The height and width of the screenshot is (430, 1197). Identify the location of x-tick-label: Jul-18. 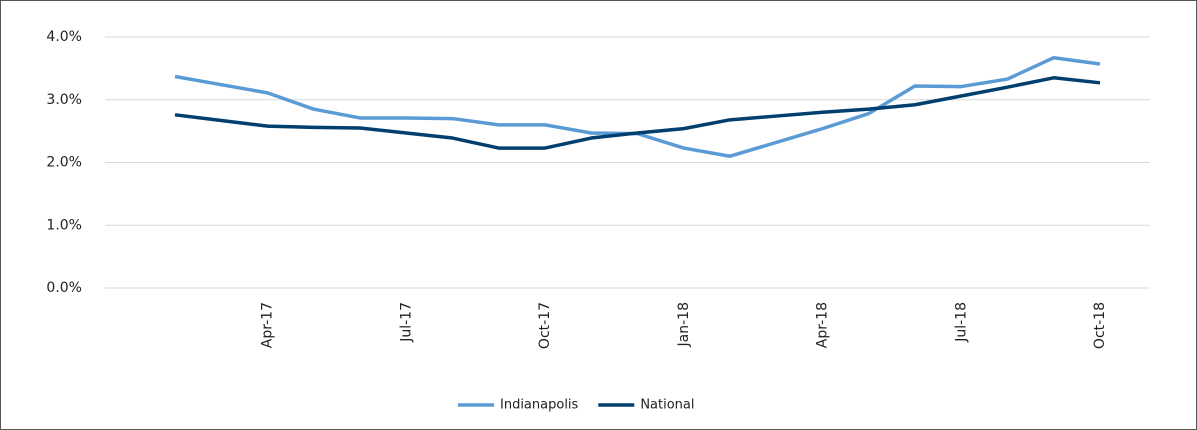
(961, 322).